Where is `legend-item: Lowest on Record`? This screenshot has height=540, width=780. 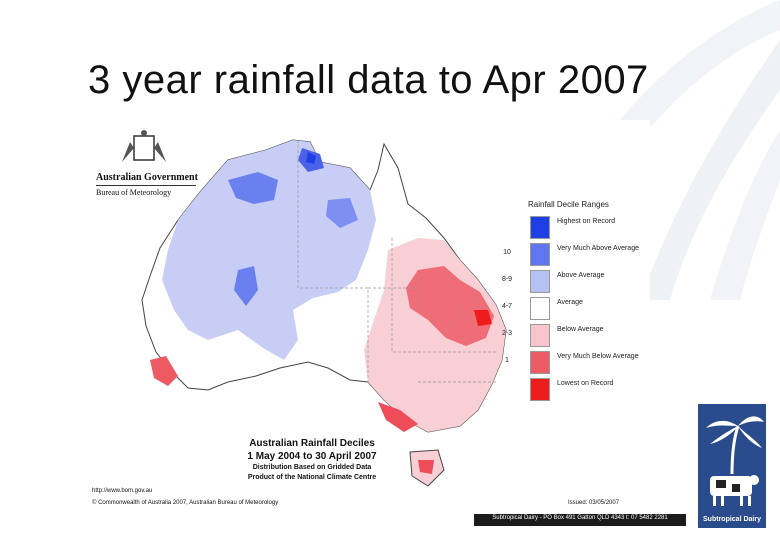
legend-item: Lowest on Record is located at coordinates (567, 389).